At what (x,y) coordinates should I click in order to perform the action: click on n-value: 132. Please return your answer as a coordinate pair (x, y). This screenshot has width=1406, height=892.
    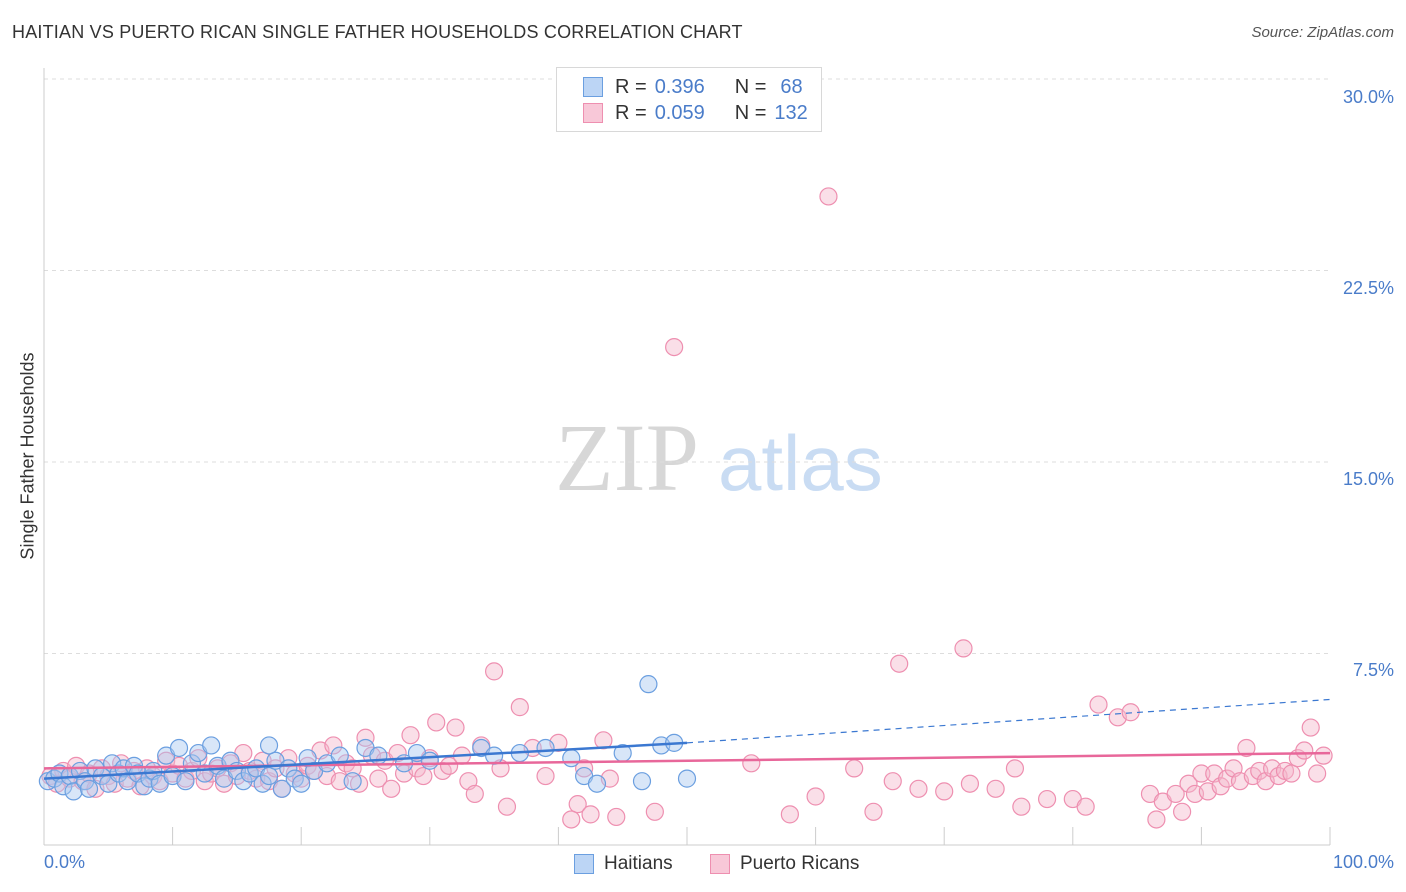
    Looking at the image, I should click on (791, 112).